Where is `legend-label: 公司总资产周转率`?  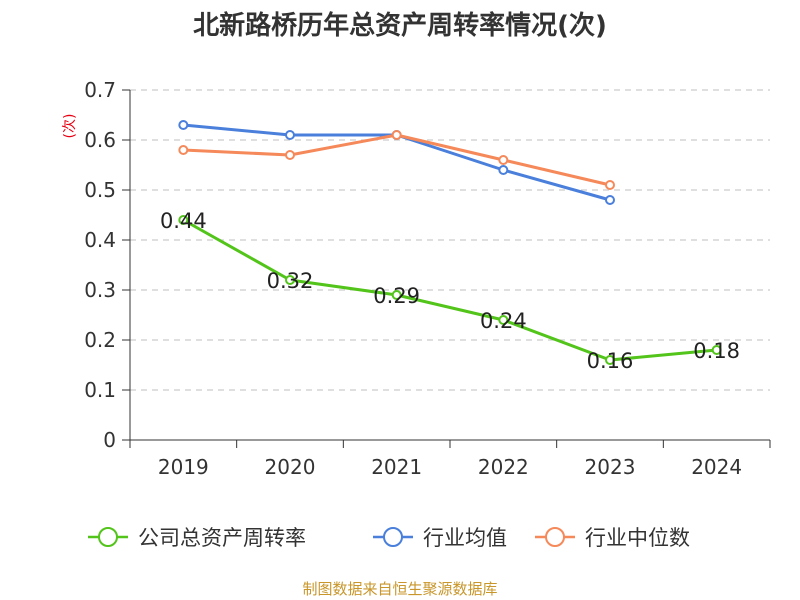 legend-label: 公司总资产周转率 is located at coordinates (222, 538).